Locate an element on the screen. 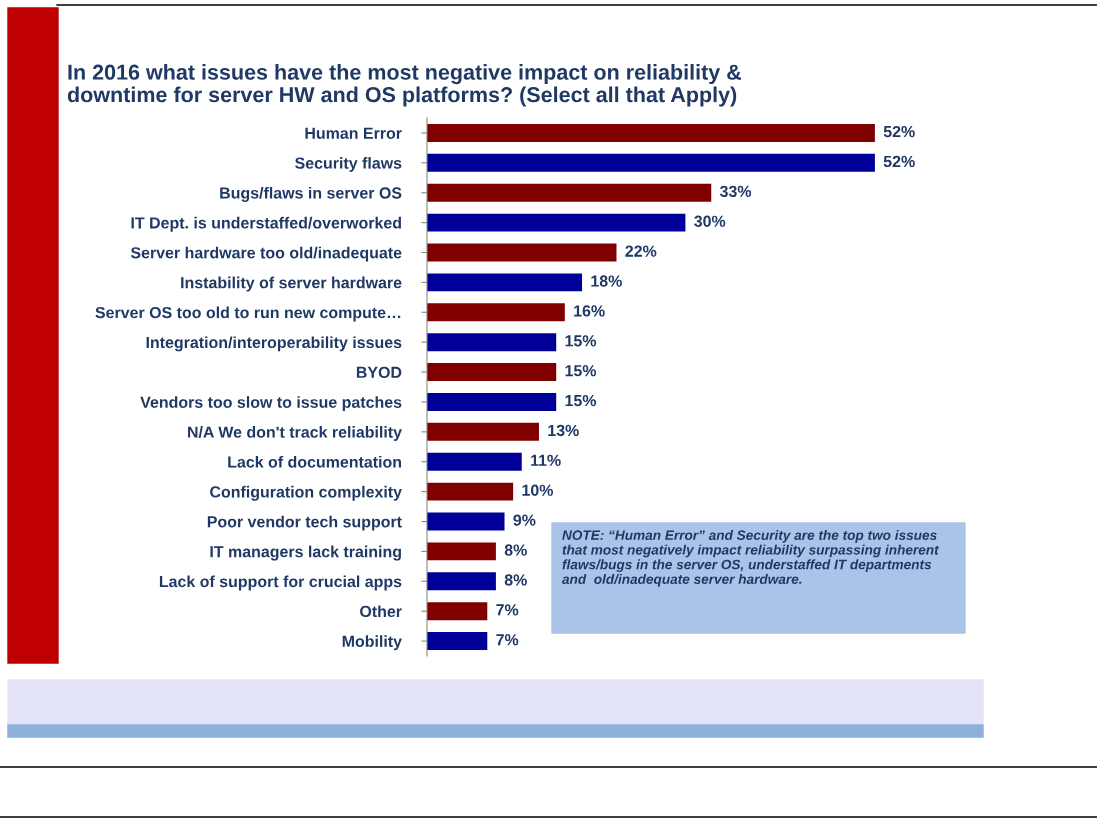 The height and width of the screenshot is (819, 1097). y-tick-label: Human Error is located at coordinates (353, 133).